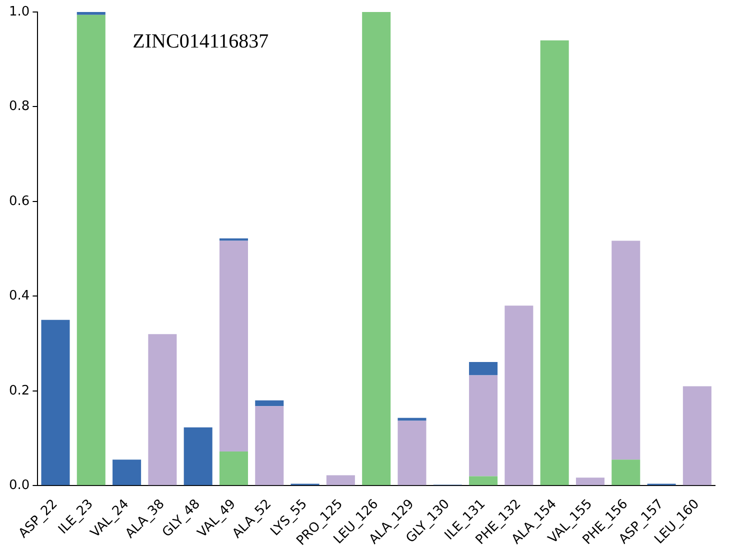  I want to click on y-tick-label: 1.0, so click(19, 12).